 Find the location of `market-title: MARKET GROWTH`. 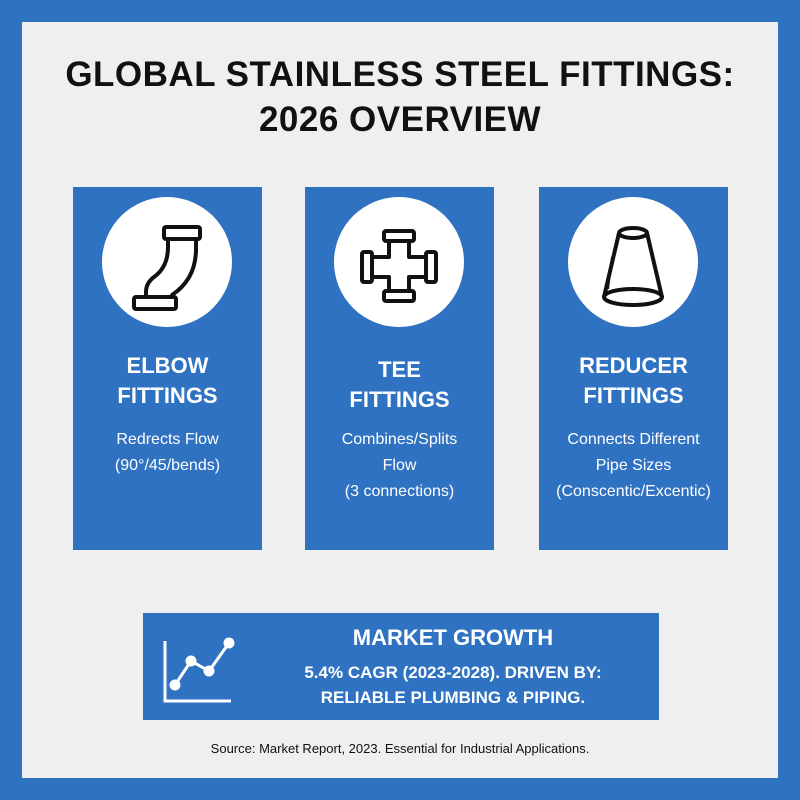

market-title: MARKET GROWTH is located at coordinates (453, 637).